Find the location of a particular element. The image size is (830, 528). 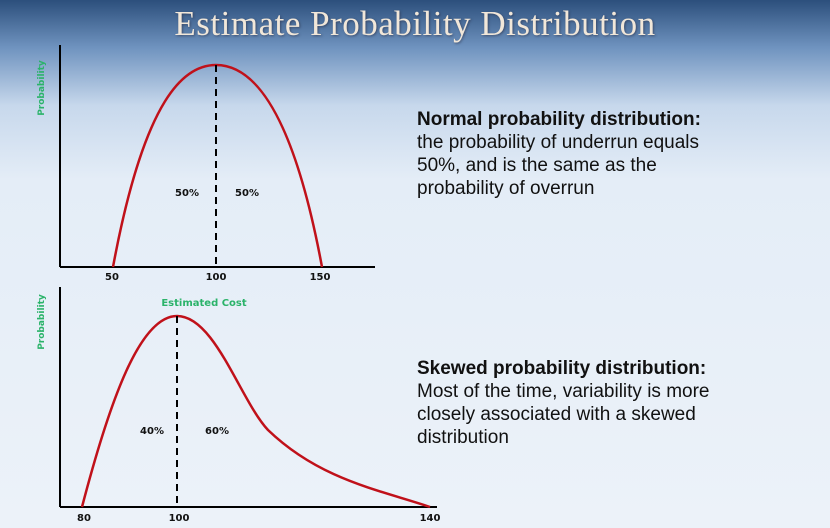

estimated-cost-annotation: Estimated Cost is located at coordinates (204, 303).